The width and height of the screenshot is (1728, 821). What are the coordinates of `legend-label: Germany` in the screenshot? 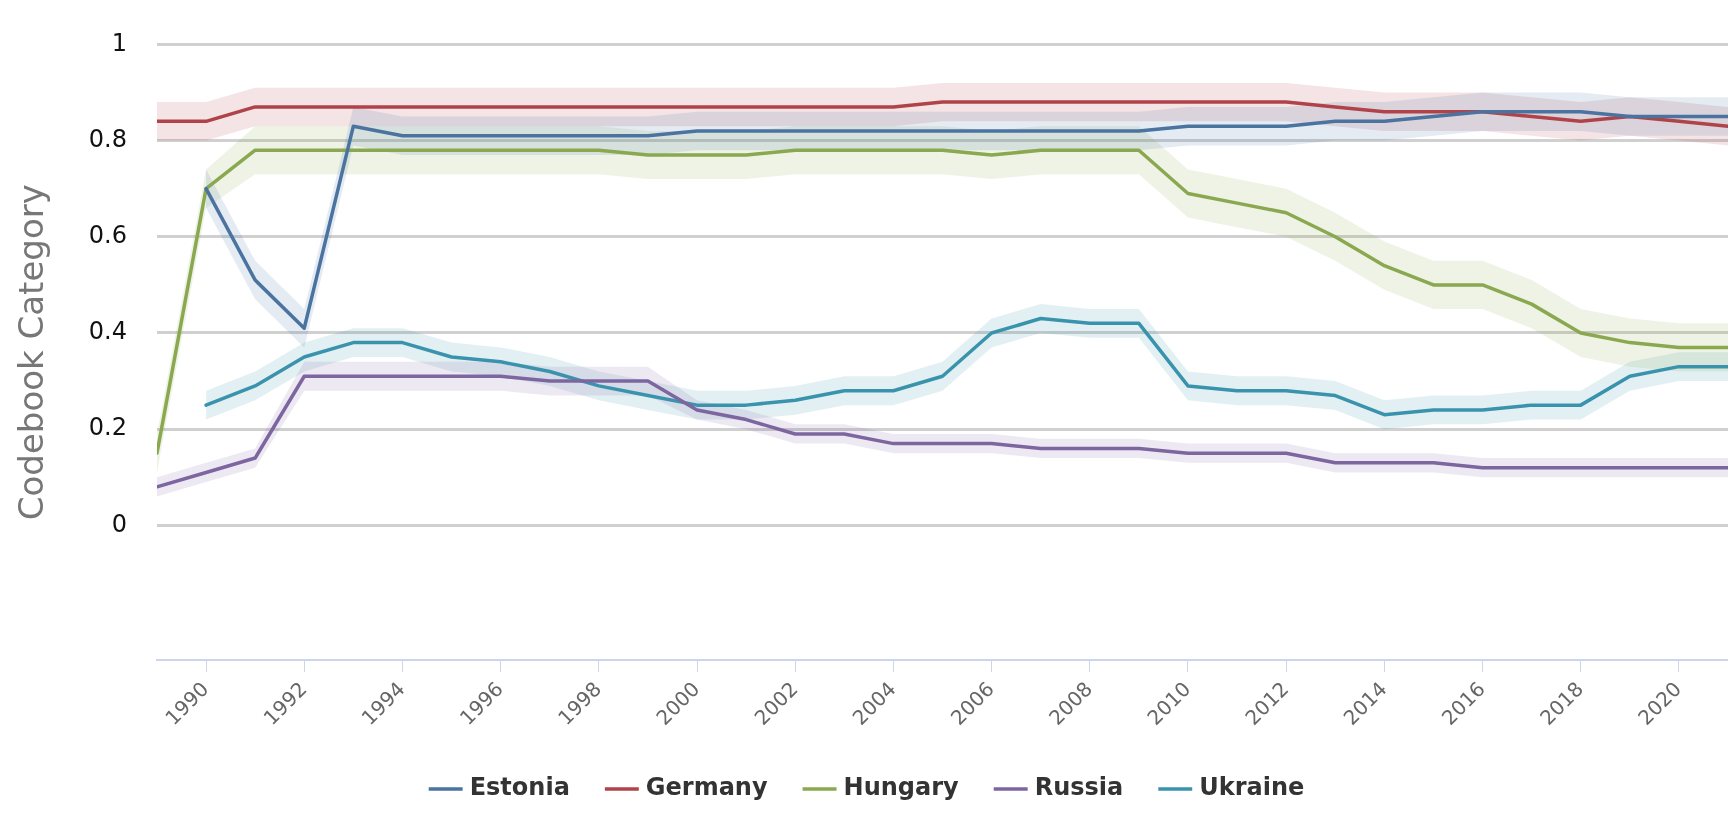 It's located at (706, 787).